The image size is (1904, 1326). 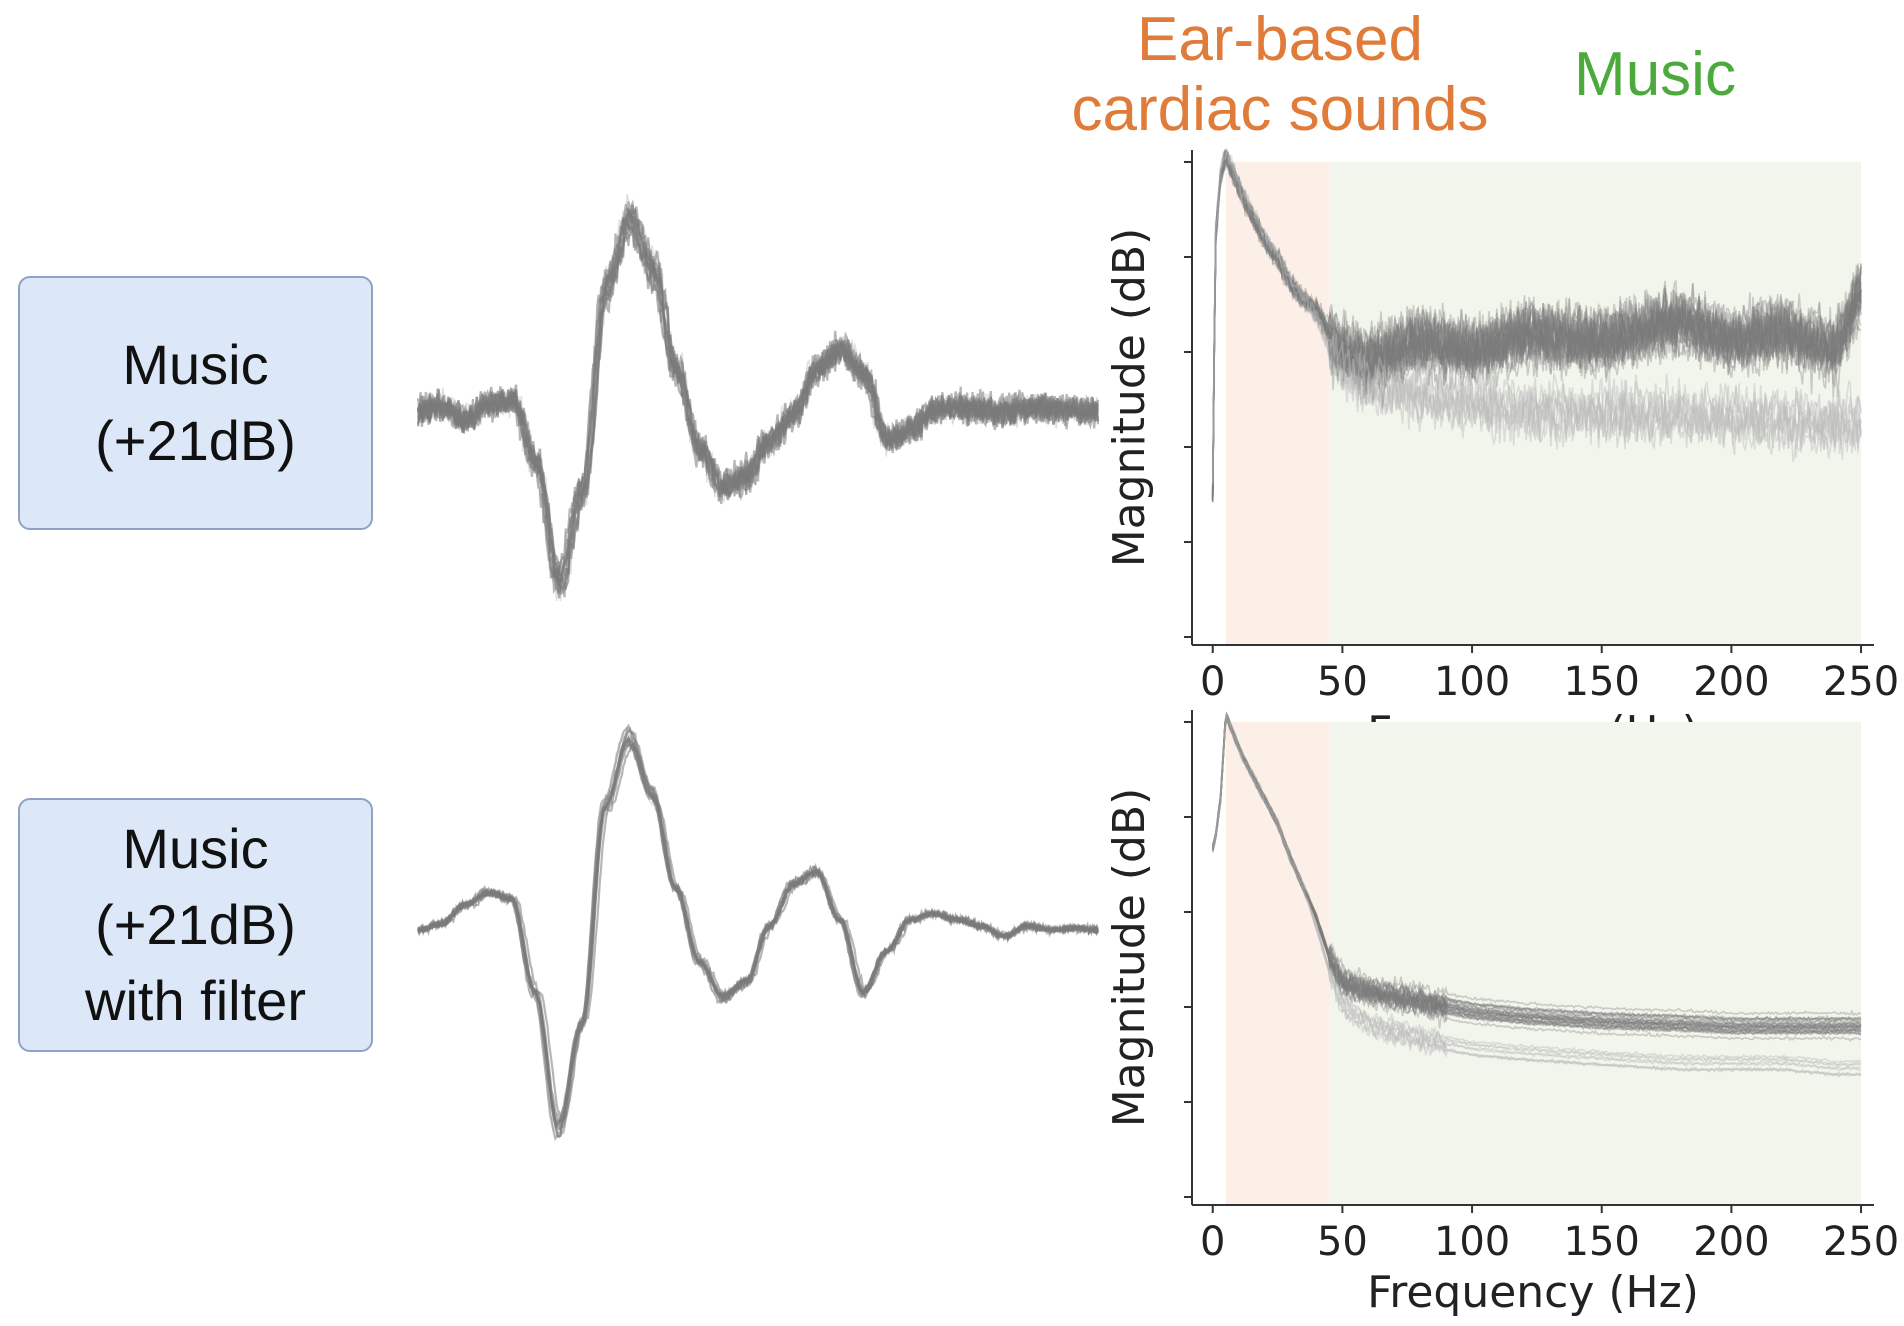 I want to click on x-tick-label: 50, so click(x=1342, y=1242).